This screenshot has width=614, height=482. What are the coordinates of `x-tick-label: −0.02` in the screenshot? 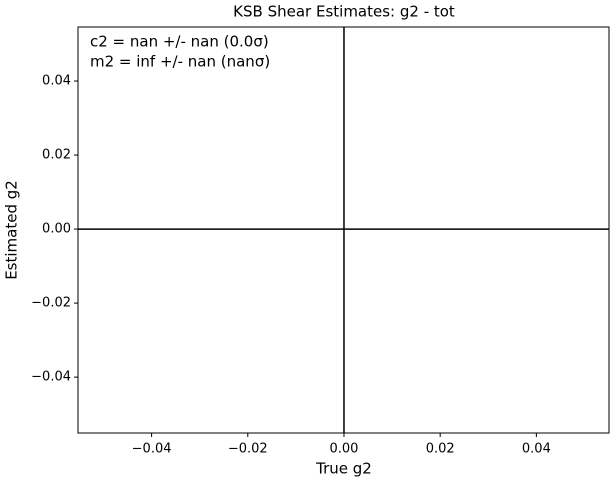 It's located at (248, 449).